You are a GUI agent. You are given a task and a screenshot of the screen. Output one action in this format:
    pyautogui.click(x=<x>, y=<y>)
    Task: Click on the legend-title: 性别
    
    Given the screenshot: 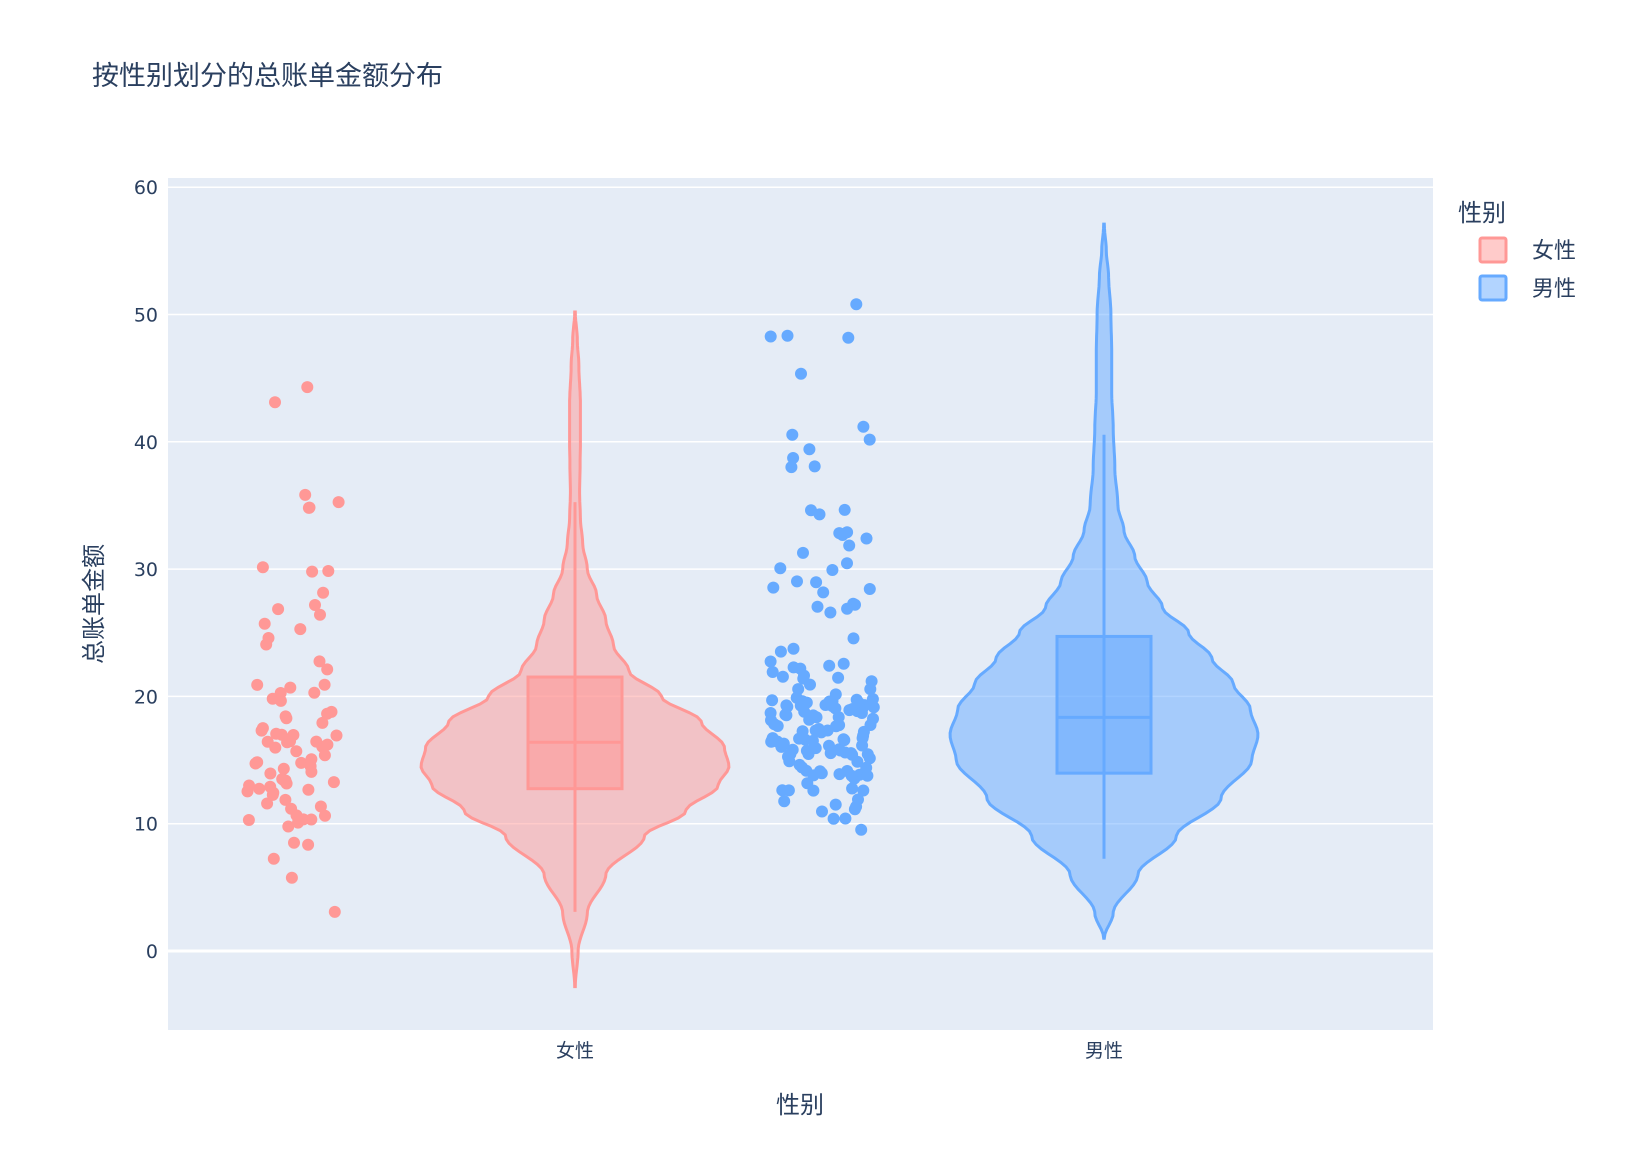 What is the action you would take?
    pyautogui.click(x=1482, y=213)
    